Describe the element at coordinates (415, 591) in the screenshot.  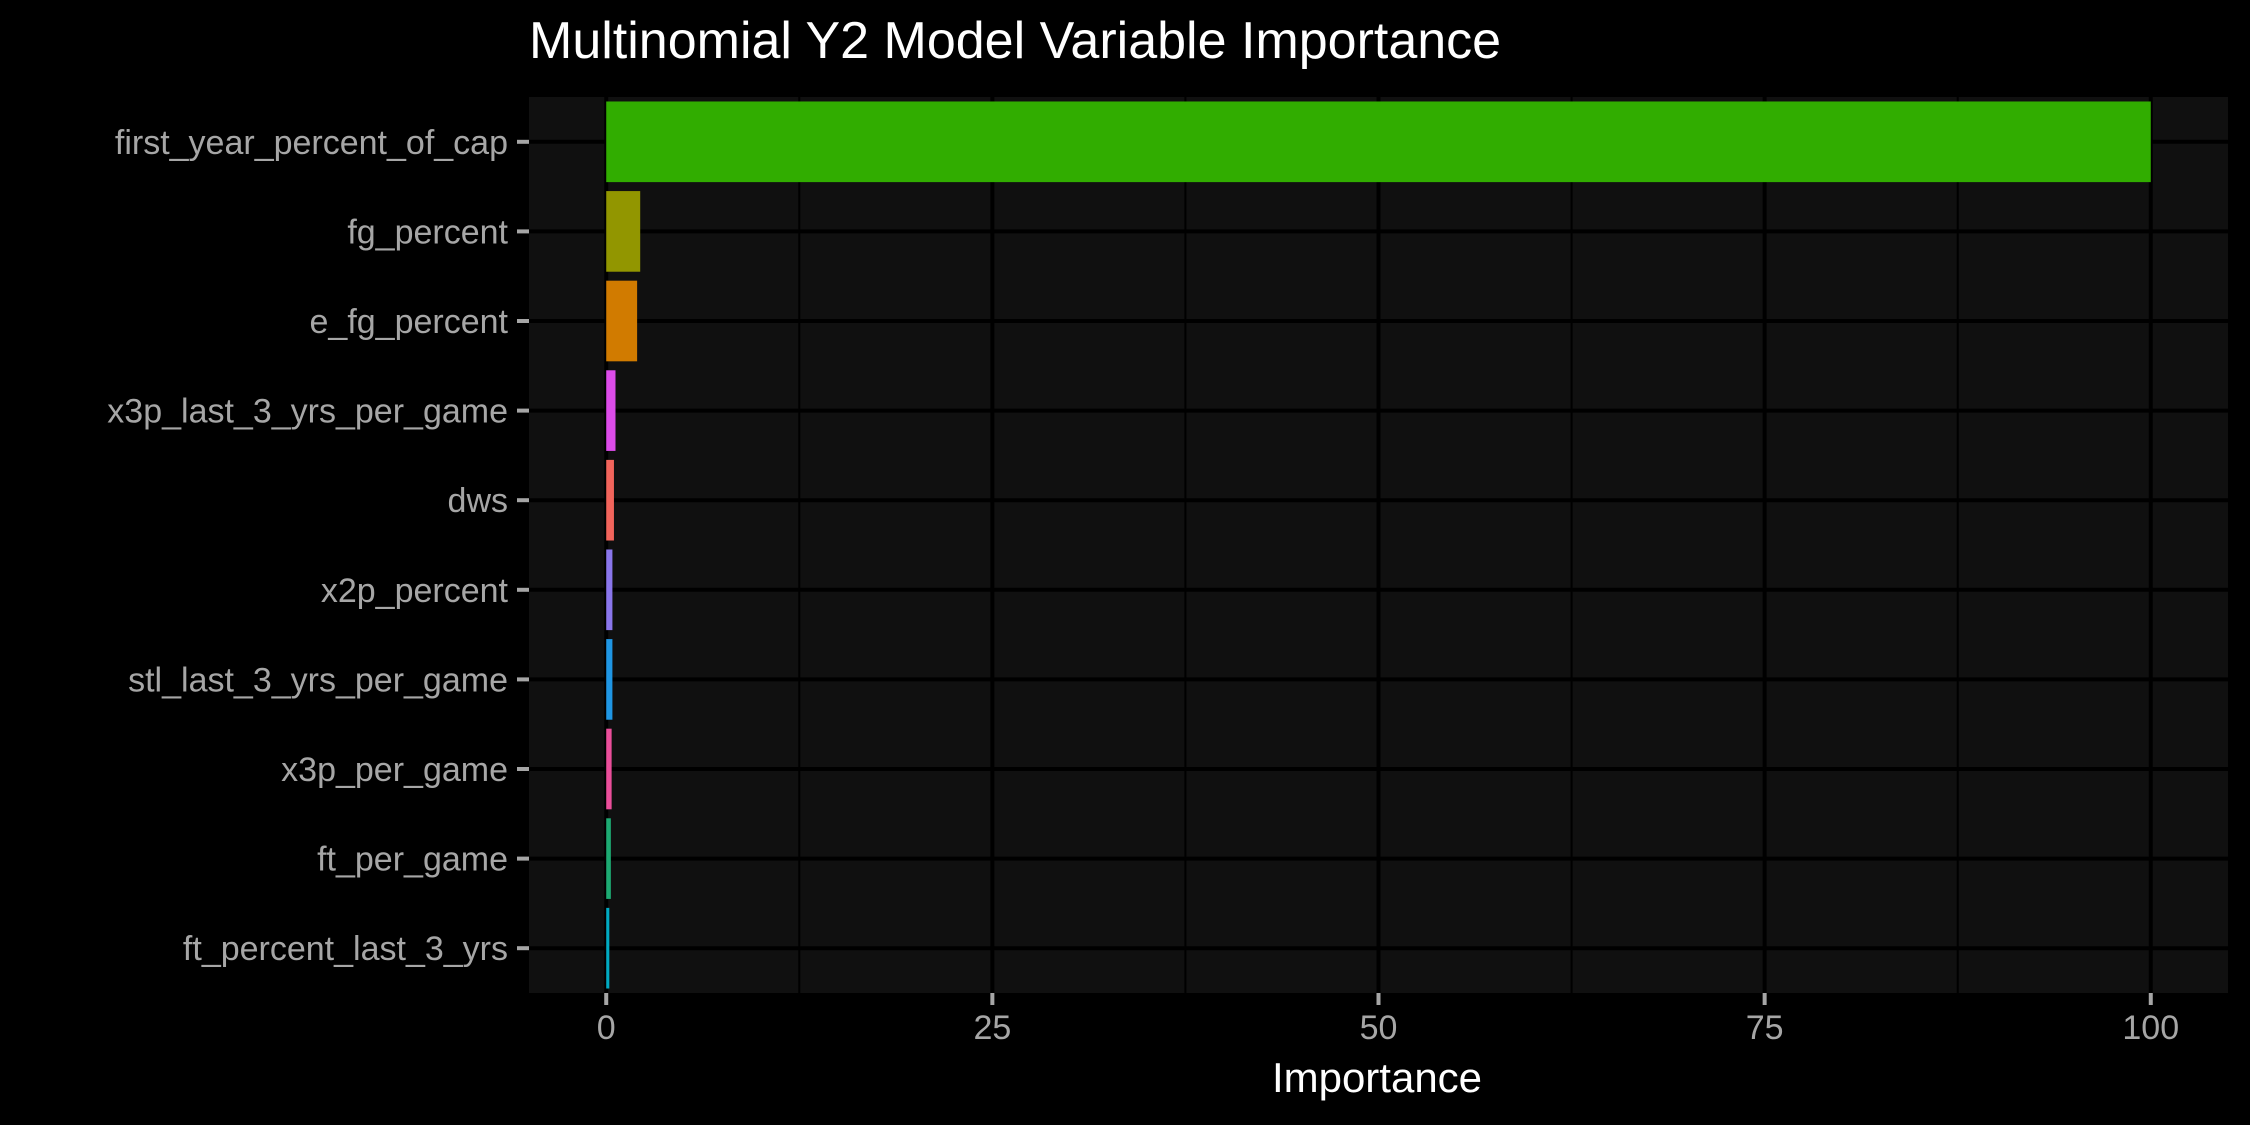
I see `y-tick-label: x2p_percent` at that location.